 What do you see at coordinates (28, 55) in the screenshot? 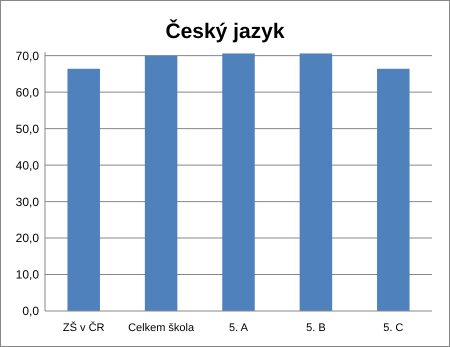
I see `y-tick-label: 70,0` at bounding box center [28, 55].